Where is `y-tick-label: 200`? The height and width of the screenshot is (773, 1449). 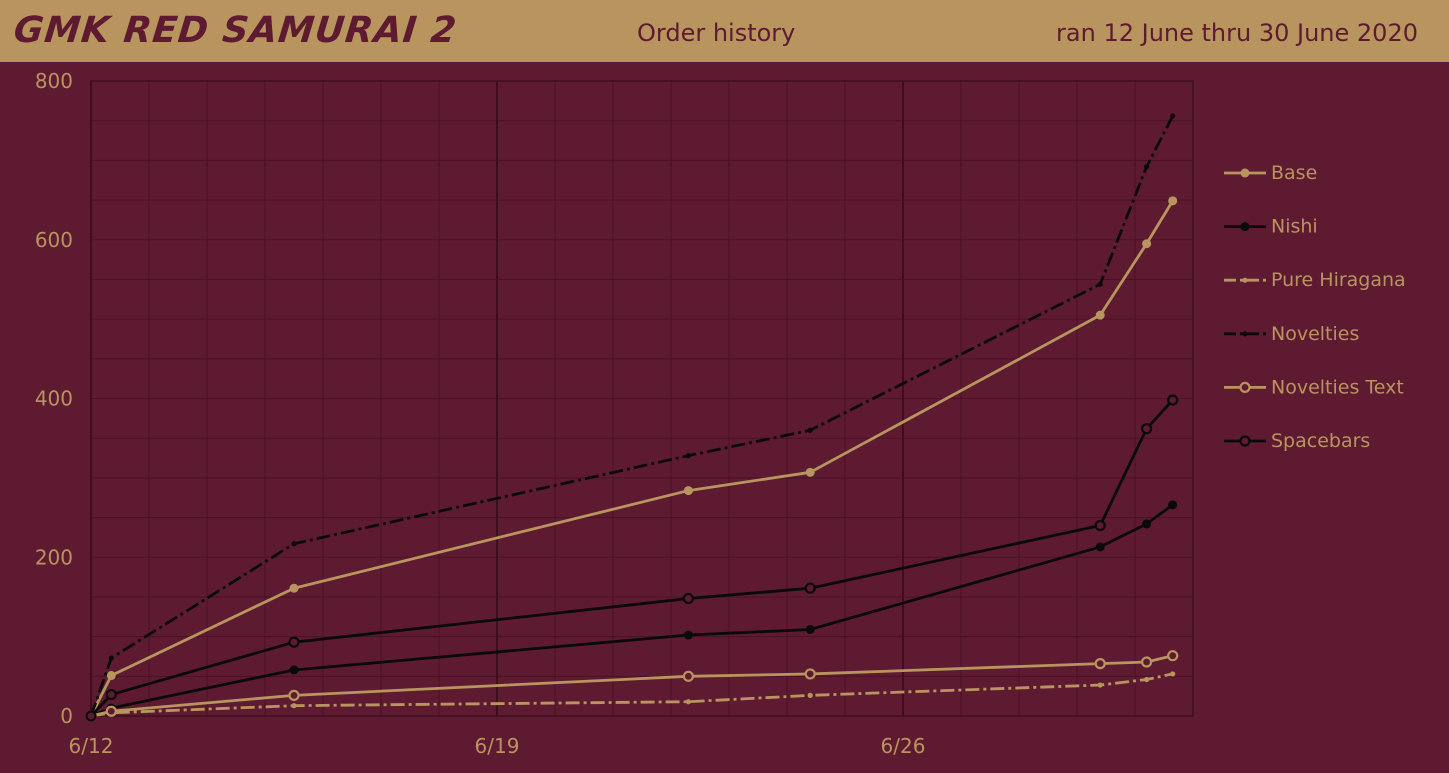 y-tick-label: 200 is located at coordinates (54, 557).